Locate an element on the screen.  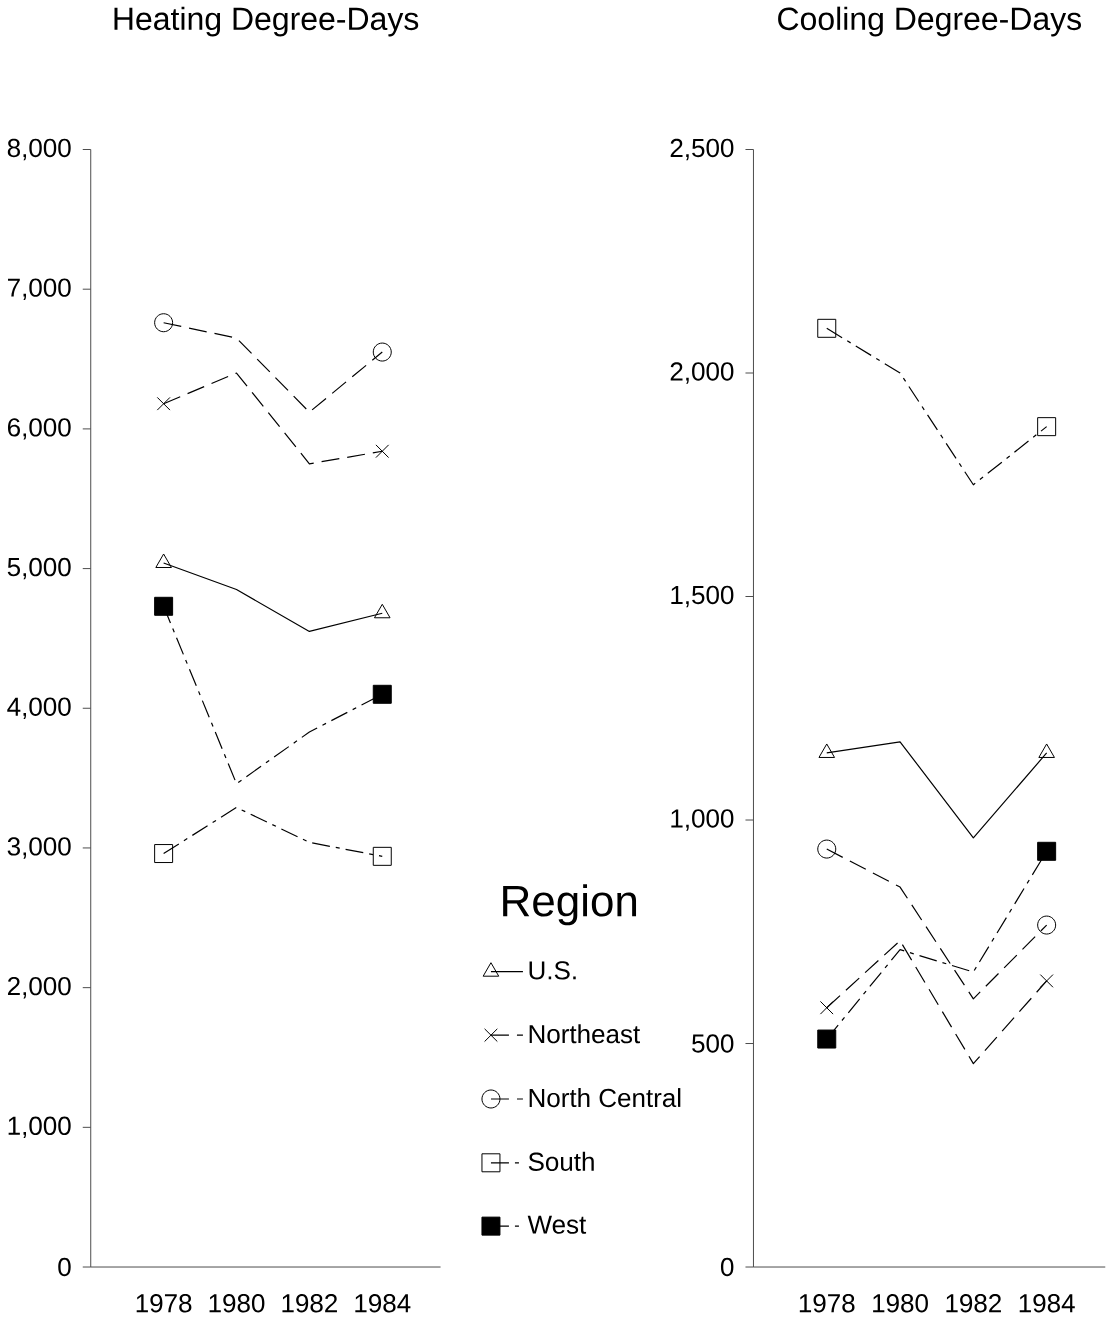
legend-label: North Central is located at coordinates (605, 1098).